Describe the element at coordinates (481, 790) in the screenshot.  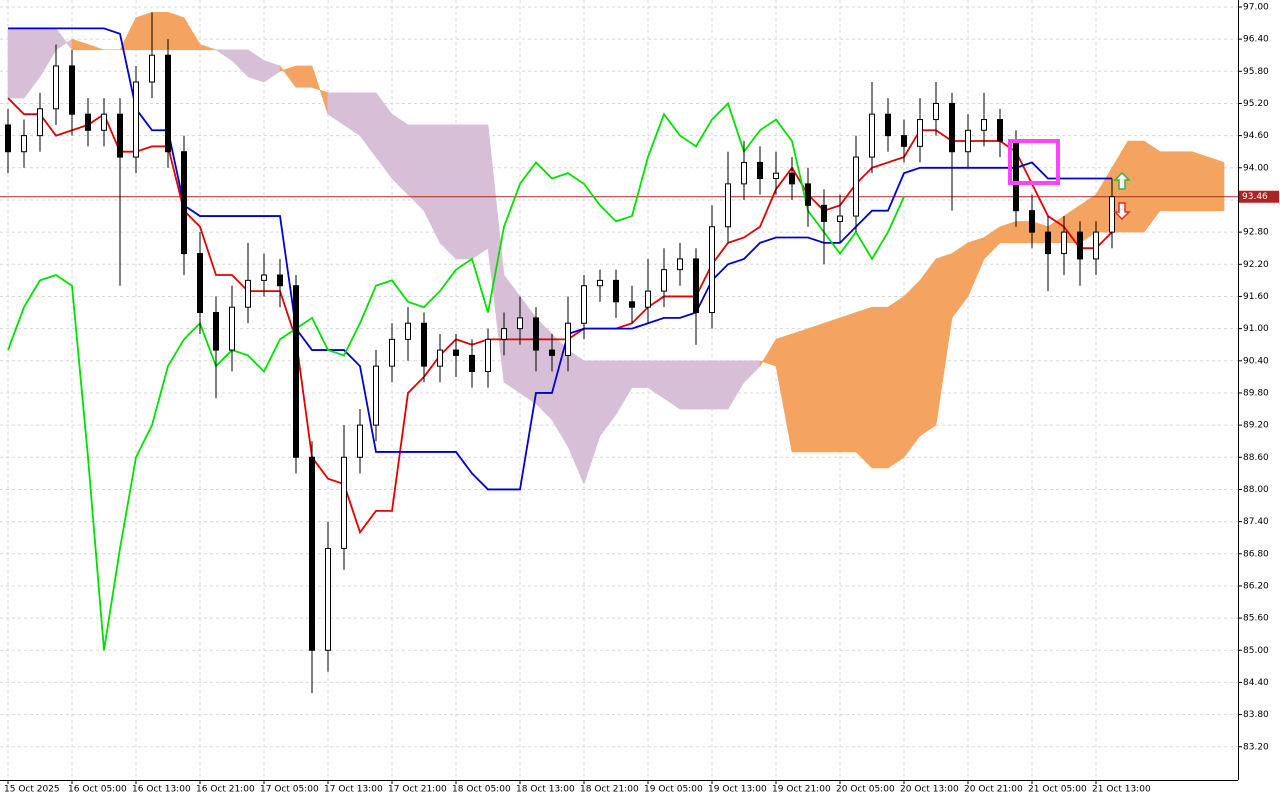
I see `x-tick-label: 18 Oct 05:00` at that location.